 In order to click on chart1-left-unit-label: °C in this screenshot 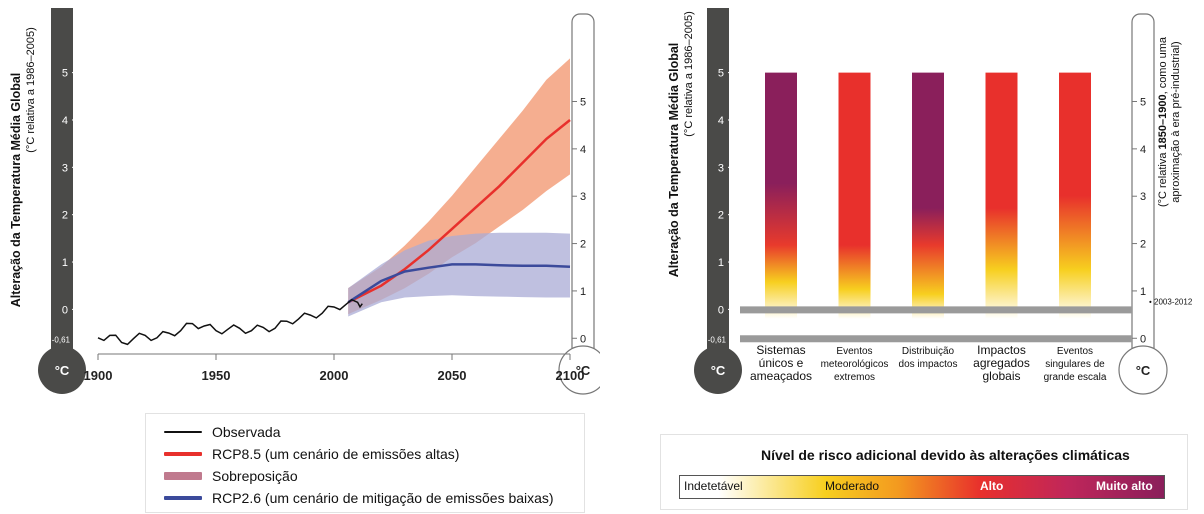, I will do `click(62, 370)`.